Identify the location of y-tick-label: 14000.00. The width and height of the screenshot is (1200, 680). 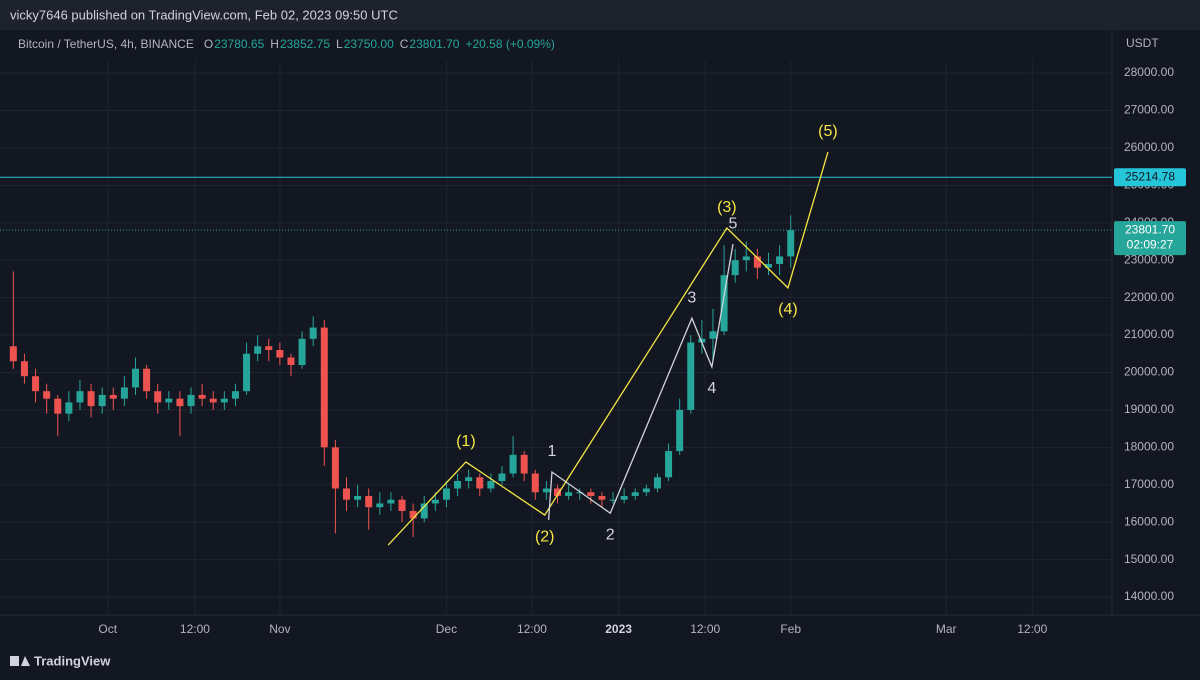
(1149, 596).